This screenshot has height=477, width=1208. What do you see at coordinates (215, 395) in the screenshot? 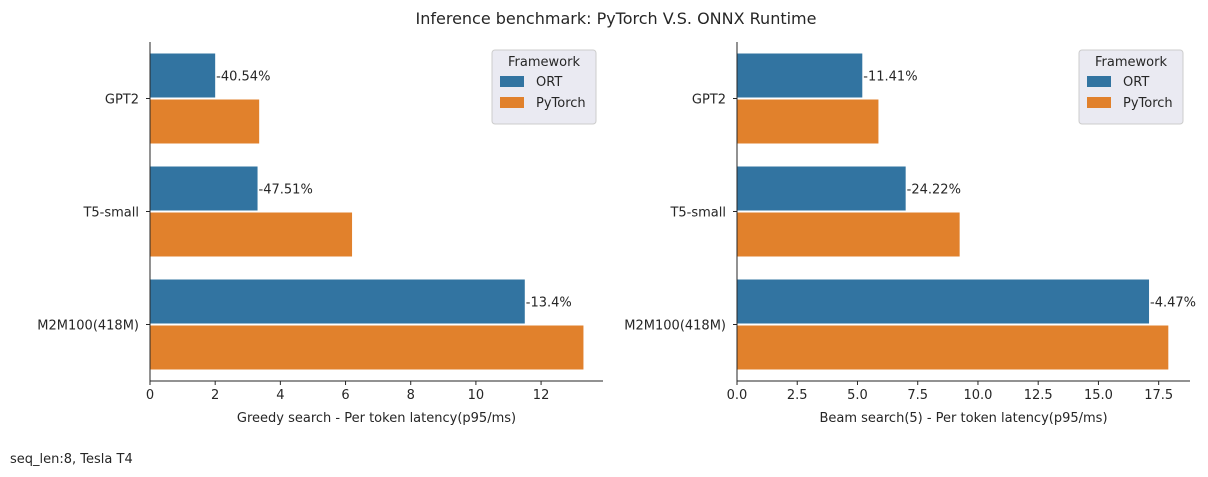
I see `x-tick-label: 2` at bounding box center [215, 395].